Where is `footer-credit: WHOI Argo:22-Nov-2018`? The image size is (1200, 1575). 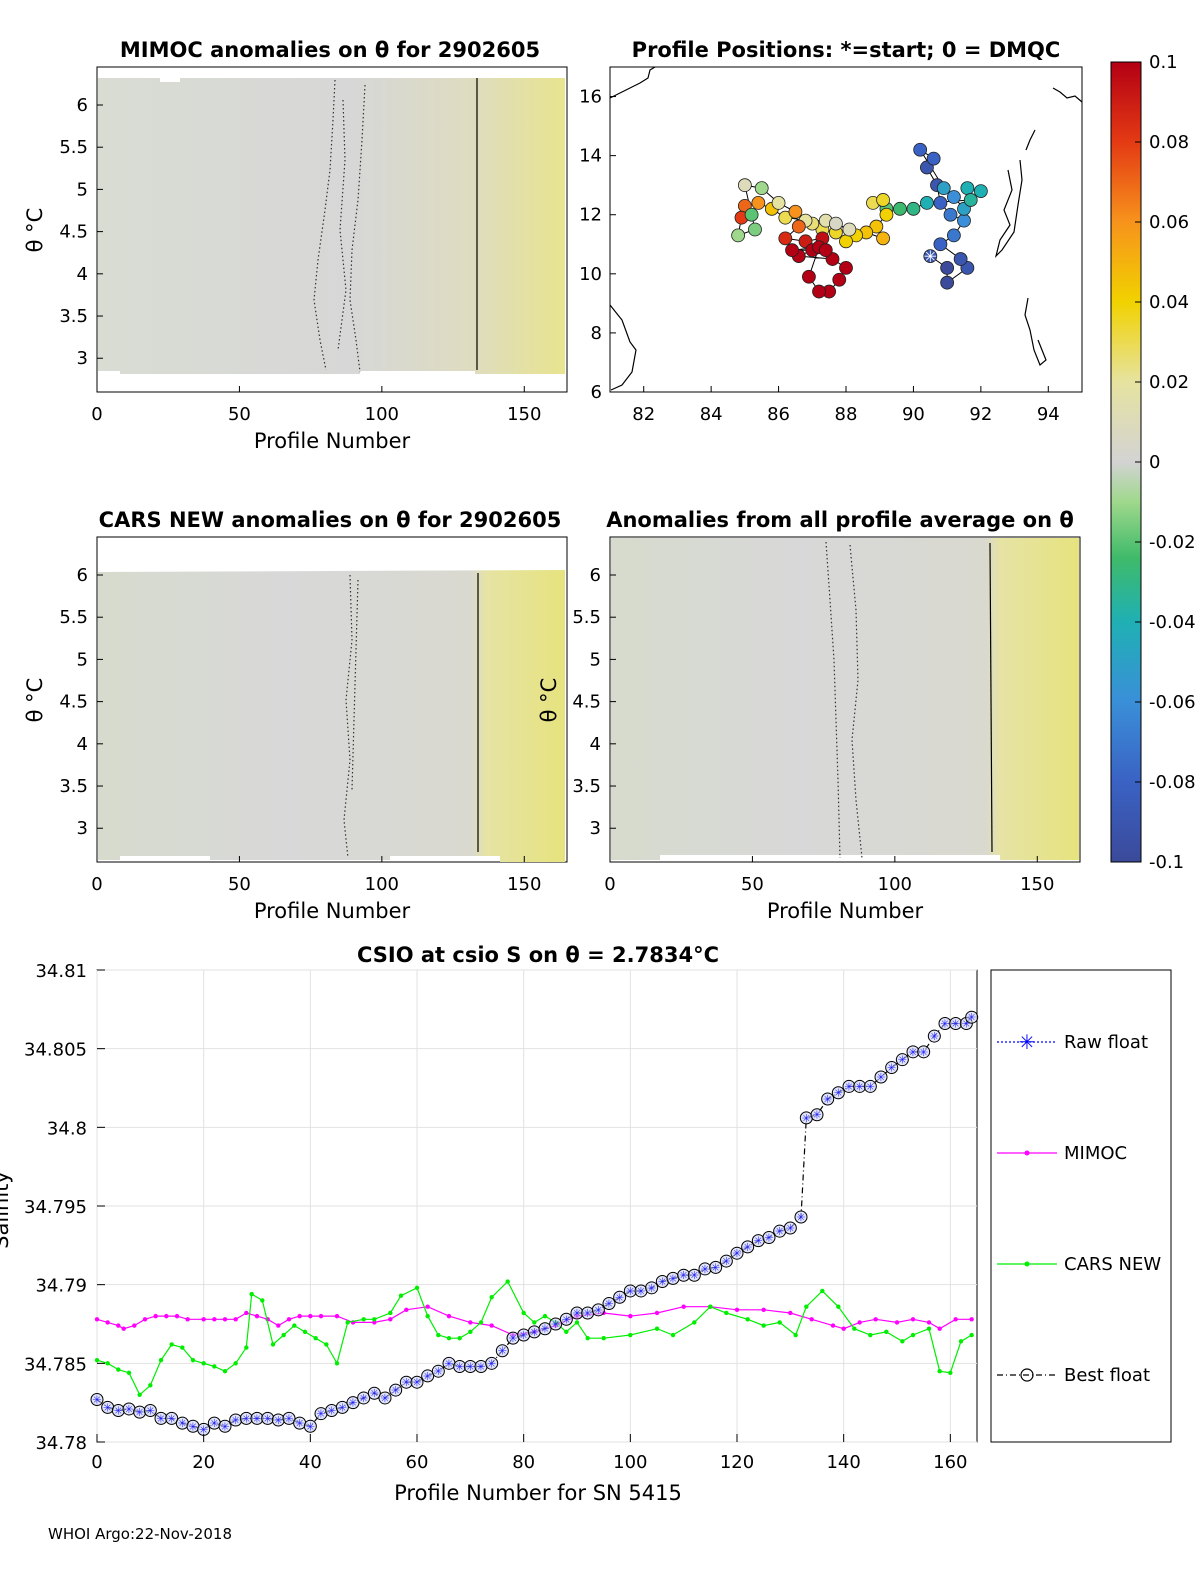
footer-credit: WHOI Argo:22-Nov-2018 is located at coordinates (140, 1534).